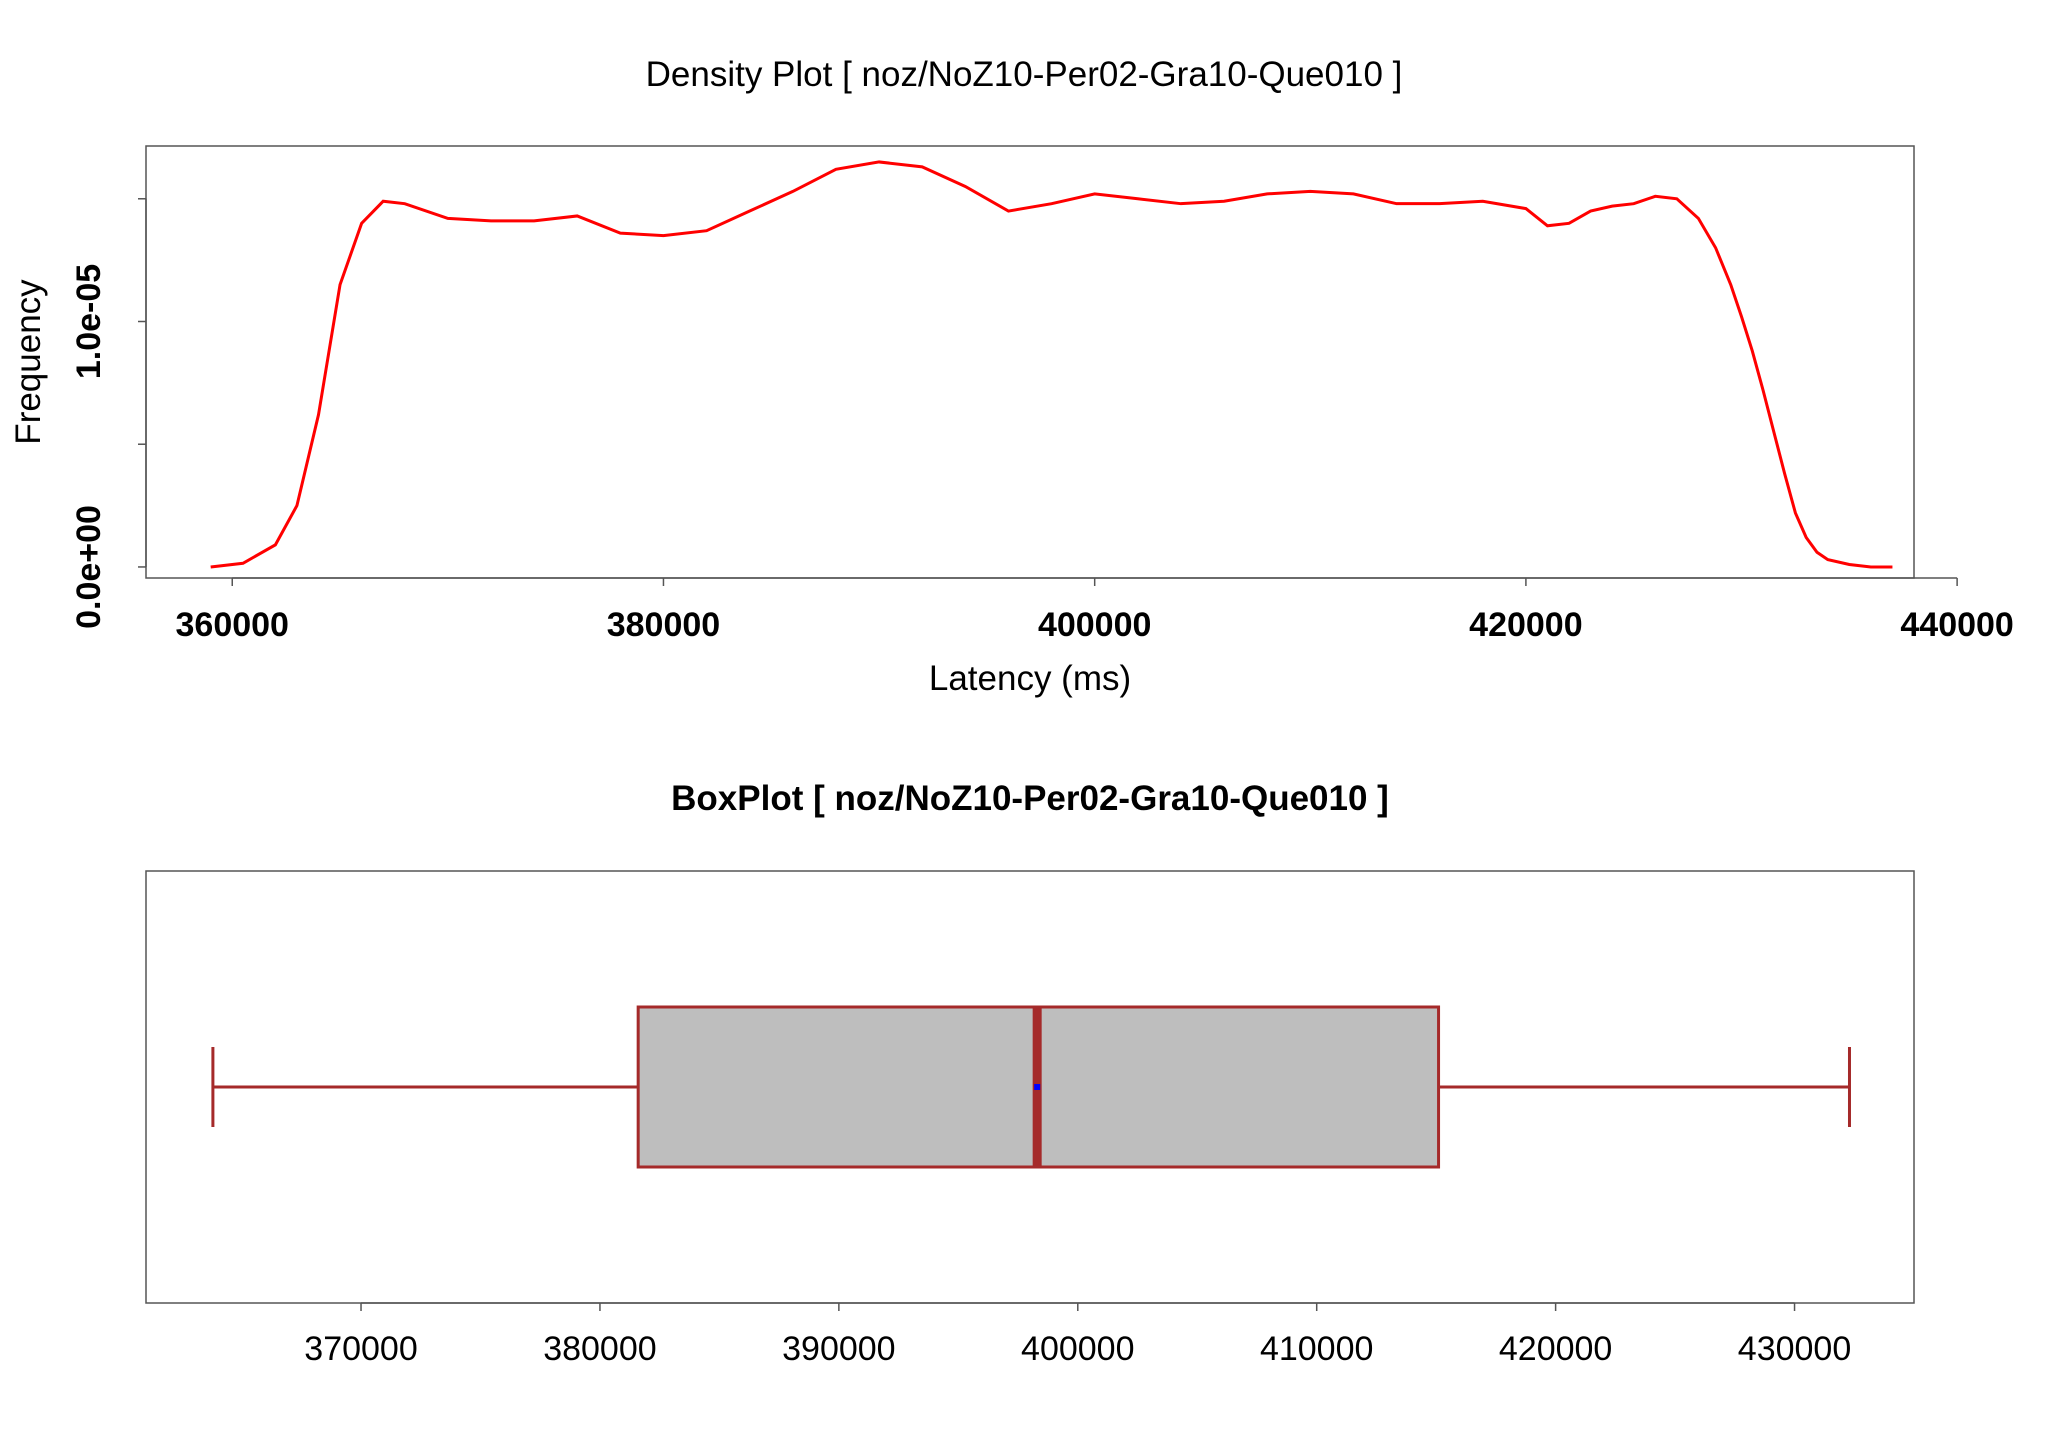 Image resolution: width=2048 pixels, height=1440 pixels. Describe the element at coordinates (1030, 678) in the screenshot. I see `density-x-axis-label: Latency (ms)` at that location.